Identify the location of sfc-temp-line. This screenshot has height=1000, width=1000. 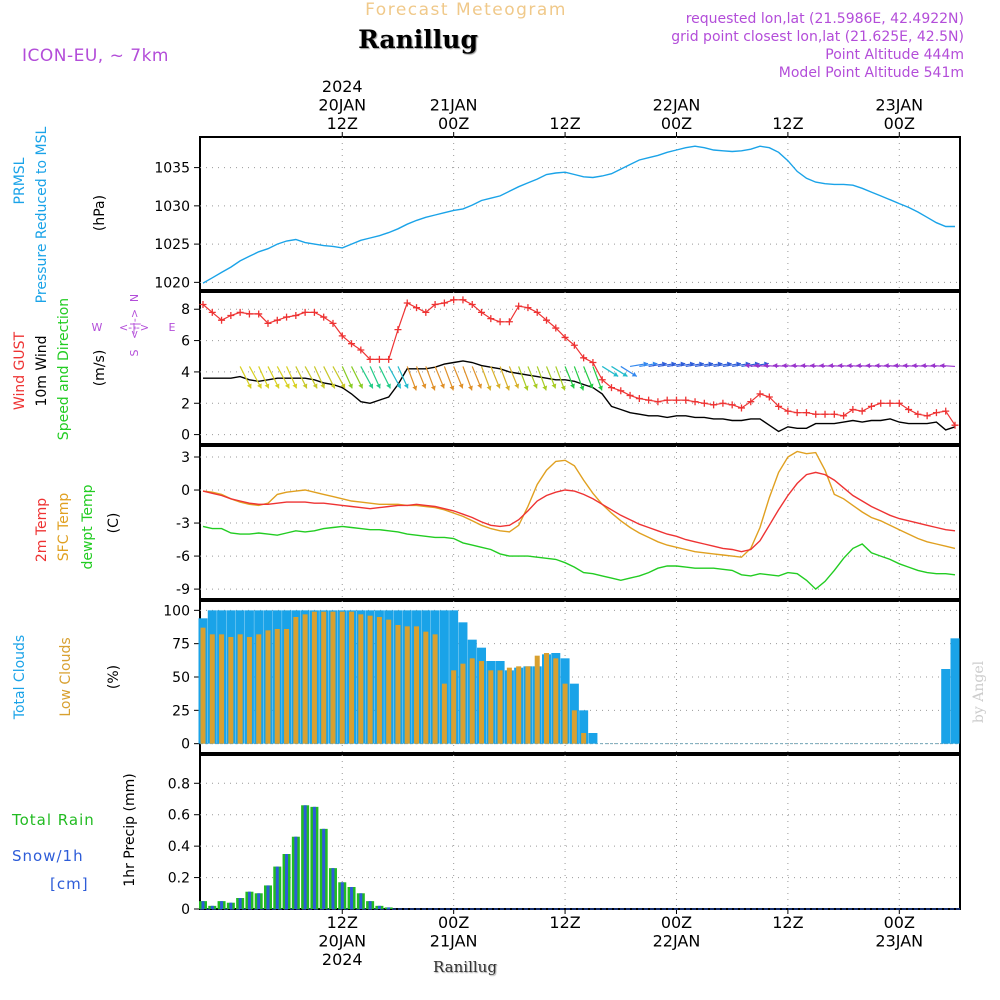
(579, 504).